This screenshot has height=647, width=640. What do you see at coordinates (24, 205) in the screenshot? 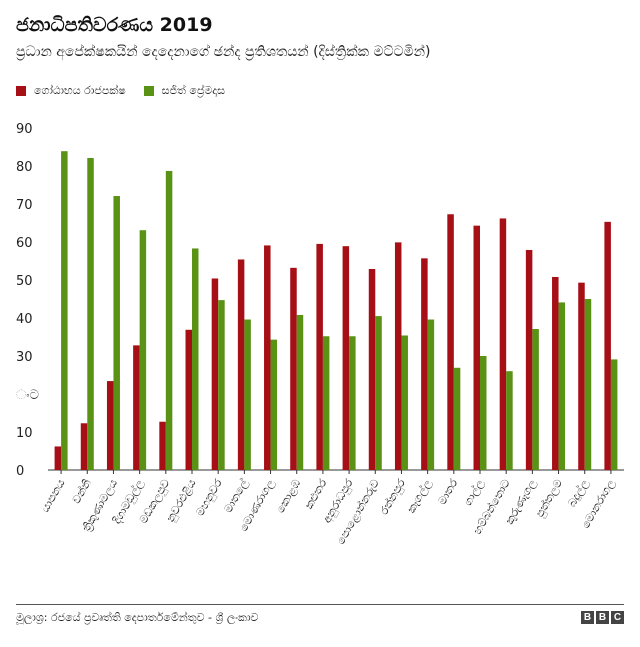
I see `y-tick-label: 70` at bounding box center [24, 205].